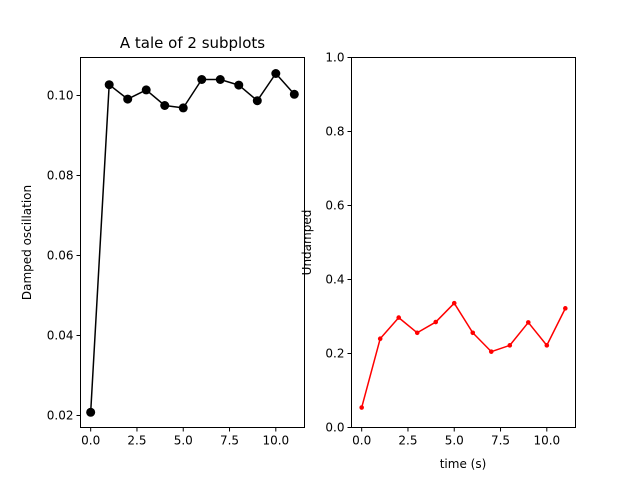 The width and height of the screenshot is (640, 480). I want to click on y-tick-label: 0.02, so click(60, 416).